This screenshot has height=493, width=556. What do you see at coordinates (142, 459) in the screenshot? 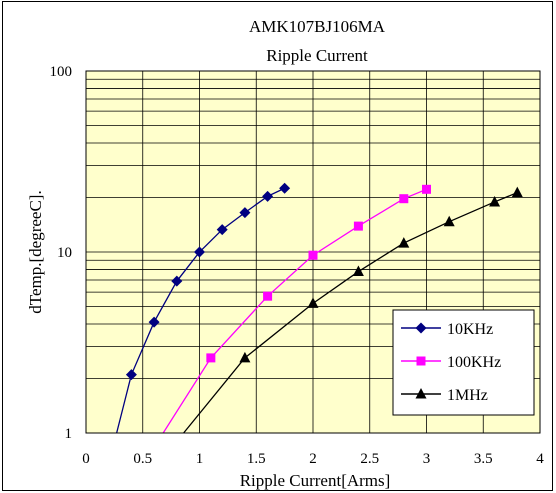
I see `x-tick-label: 0.5` at bounding box center [142, 459].